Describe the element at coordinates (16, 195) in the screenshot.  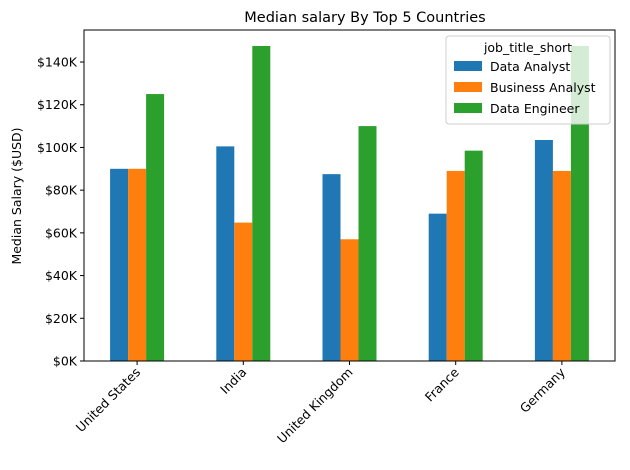
I see `y-axis-label: Median Salary ($USD)` at that location.